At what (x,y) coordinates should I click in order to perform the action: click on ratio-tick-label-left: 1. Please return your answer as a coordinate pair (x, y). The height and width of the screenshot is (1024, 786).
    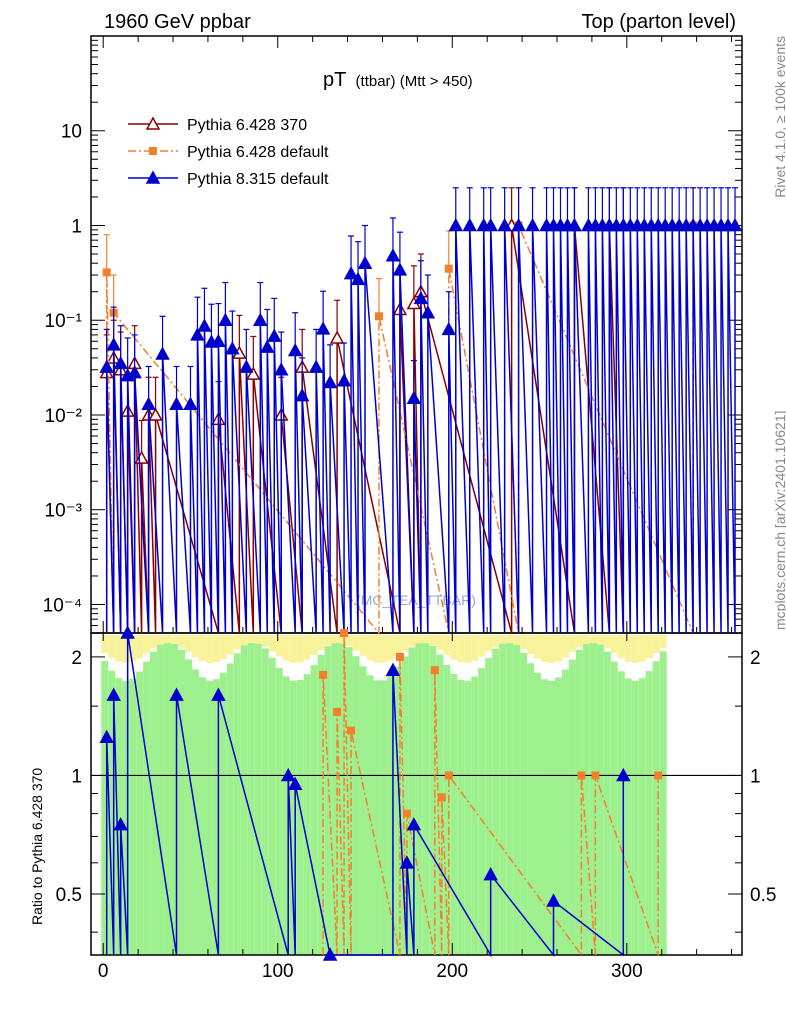
    Looking at the image, I should click on (76, 776).